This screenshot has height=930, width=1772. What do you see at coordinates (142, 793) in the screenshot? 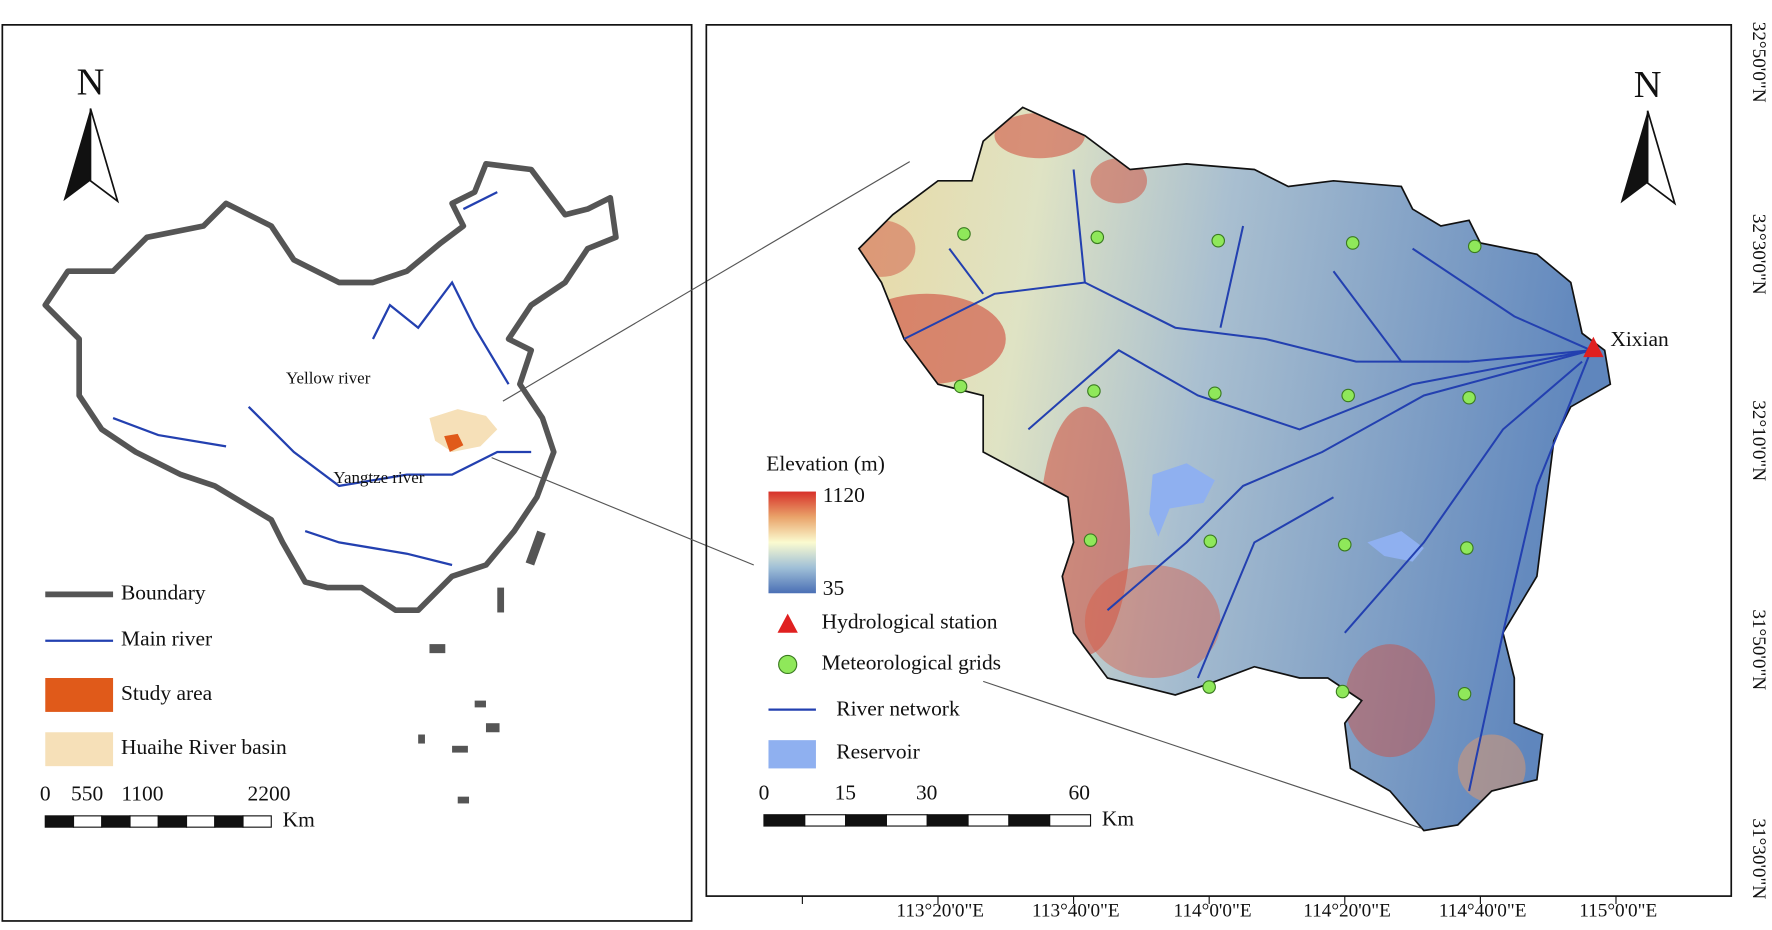
I see `scale-label: 1100` at bounding box center [142, 793].